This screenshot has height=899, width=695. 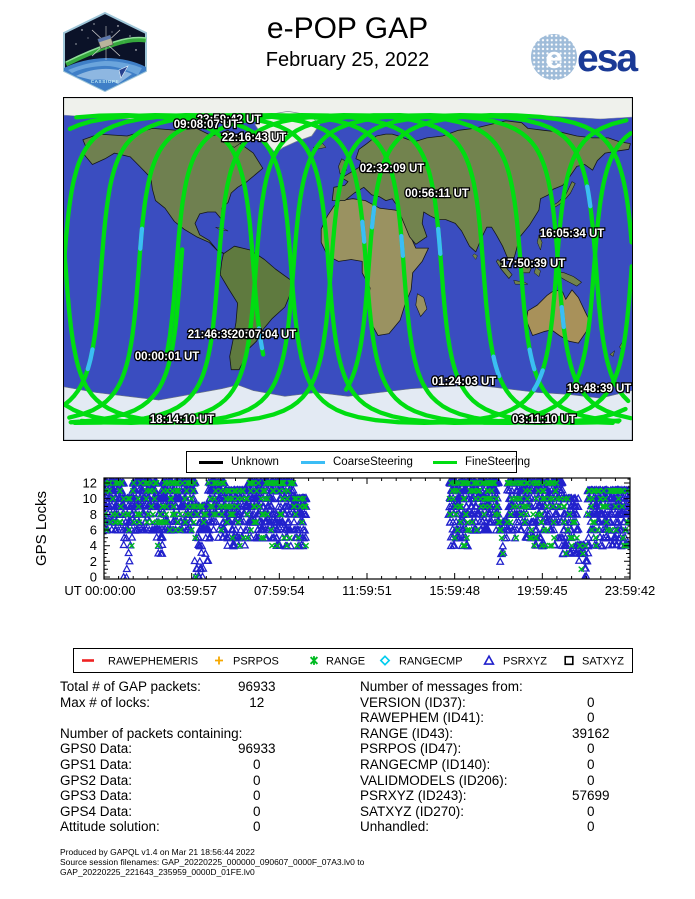 What do you see at coordinates (504, 269) in the screenshot?
I see `sumatra` at bounding box center [504, 269].